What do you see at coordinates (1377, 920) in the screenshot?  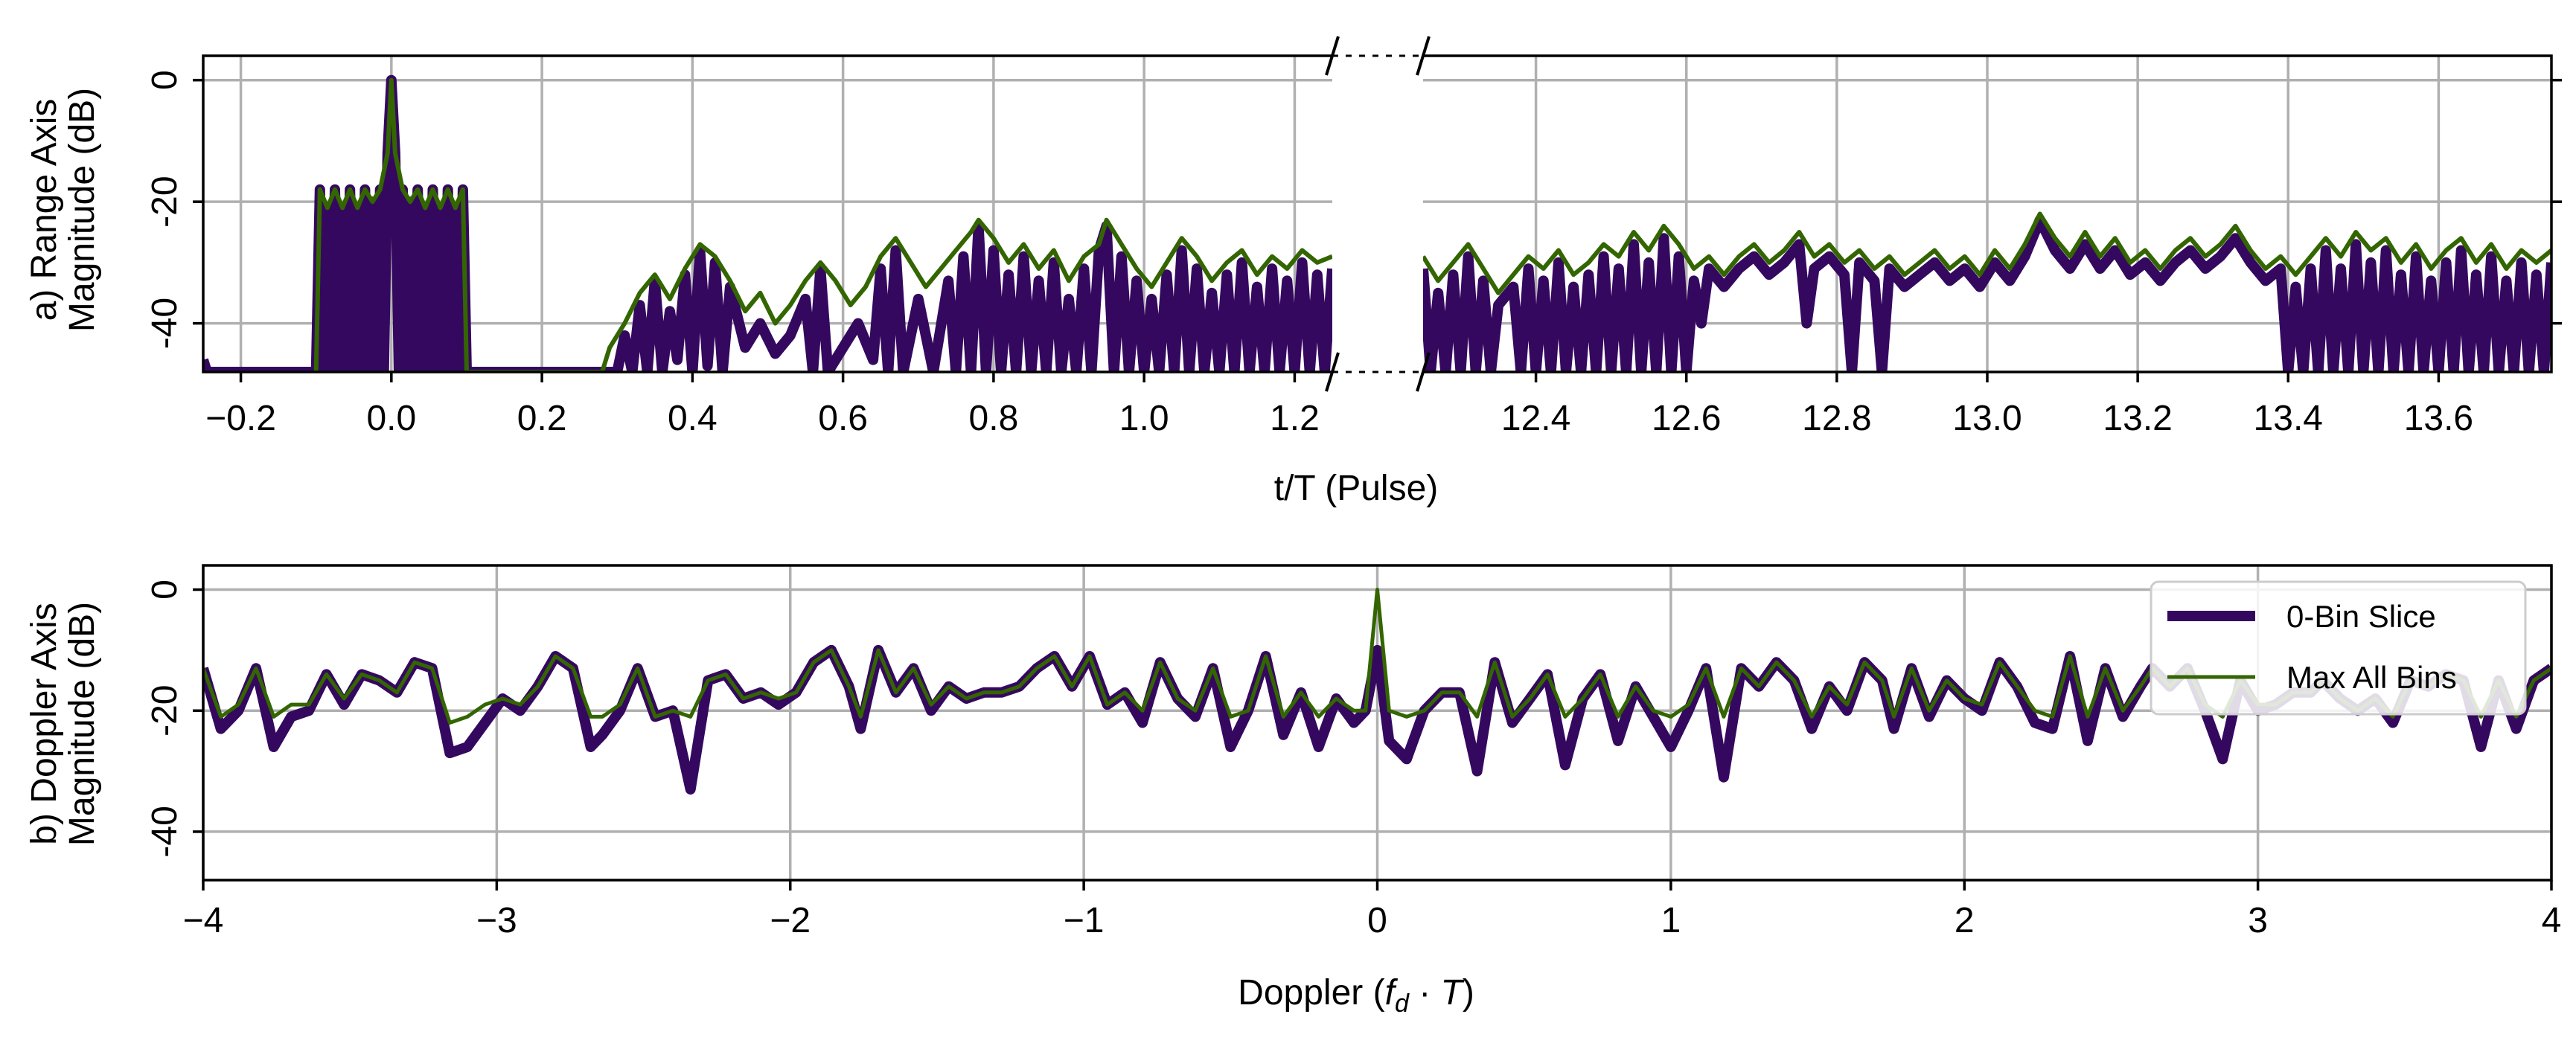 I see `doppler-axis-xtick-label: 0` at bounding box center [1377, 920].